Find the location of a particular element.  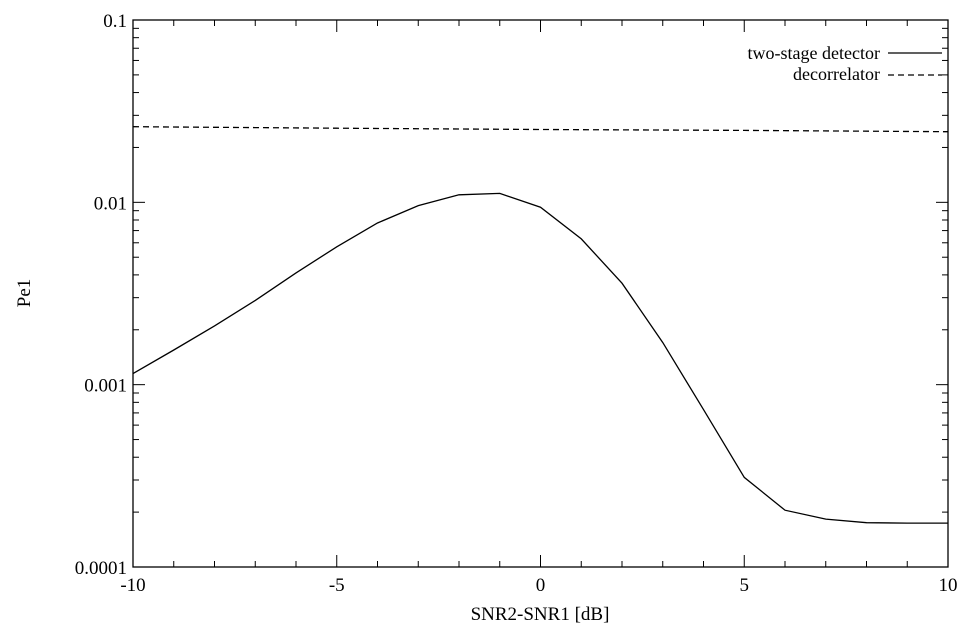

x-tick-labels: -10 -5 0 5 10 is located at coordinates (538, 585).